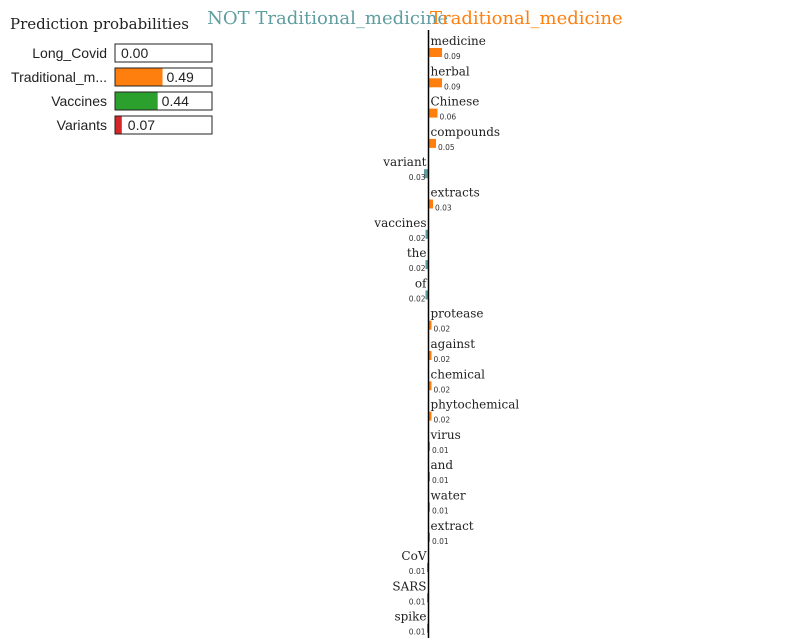 The height and width of the screenshot is (638, 798). What do you see at coordinates (399, 223) in the screenshot?
I see `feature-word: vaccines` at bounding box center [399, 223].